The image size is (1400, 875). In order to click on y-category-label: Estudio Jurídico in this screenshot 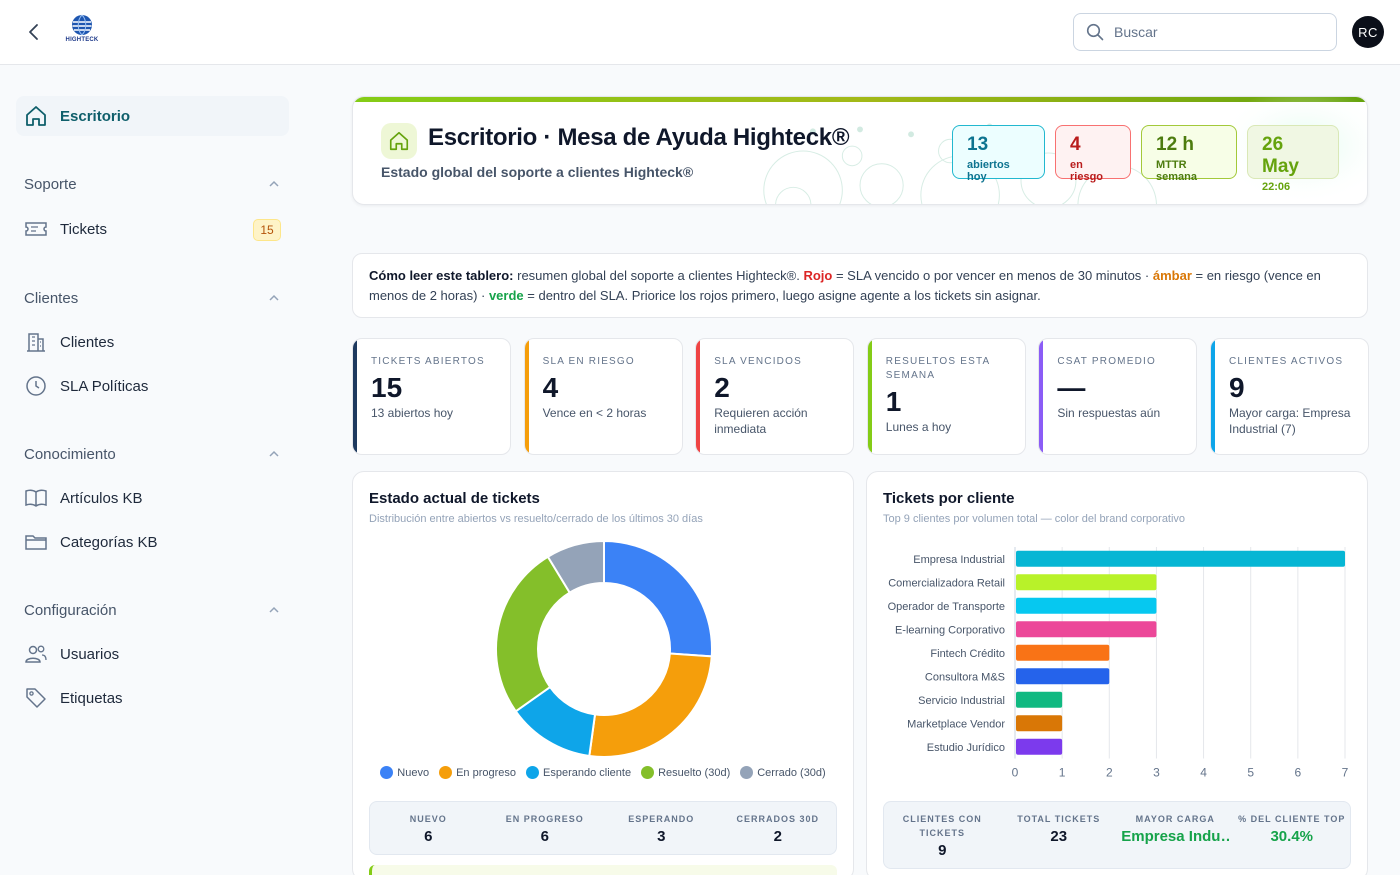, I will do `click(966, 748)`.